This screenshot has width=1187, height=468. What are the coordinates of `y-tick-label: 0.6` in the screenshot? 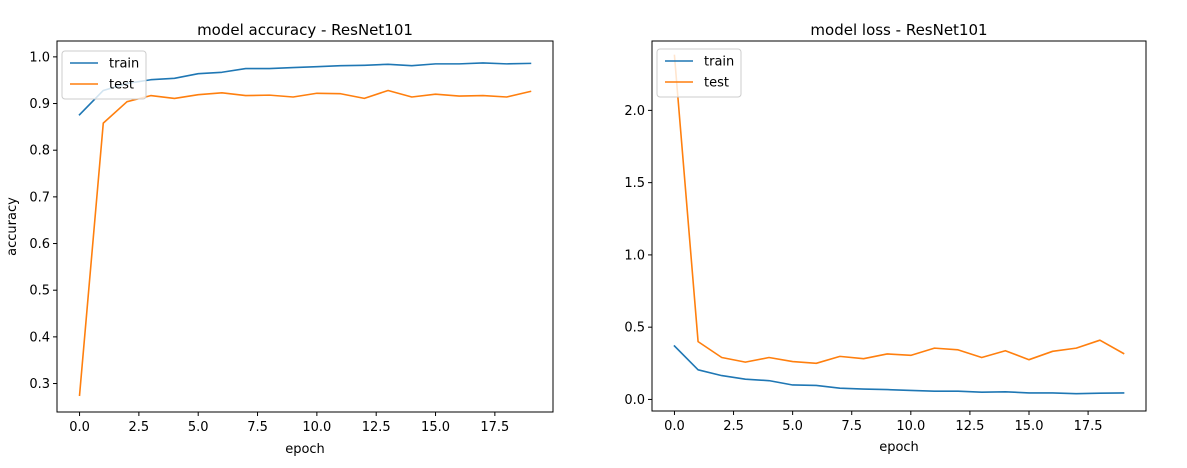 It's located at (39, 244).